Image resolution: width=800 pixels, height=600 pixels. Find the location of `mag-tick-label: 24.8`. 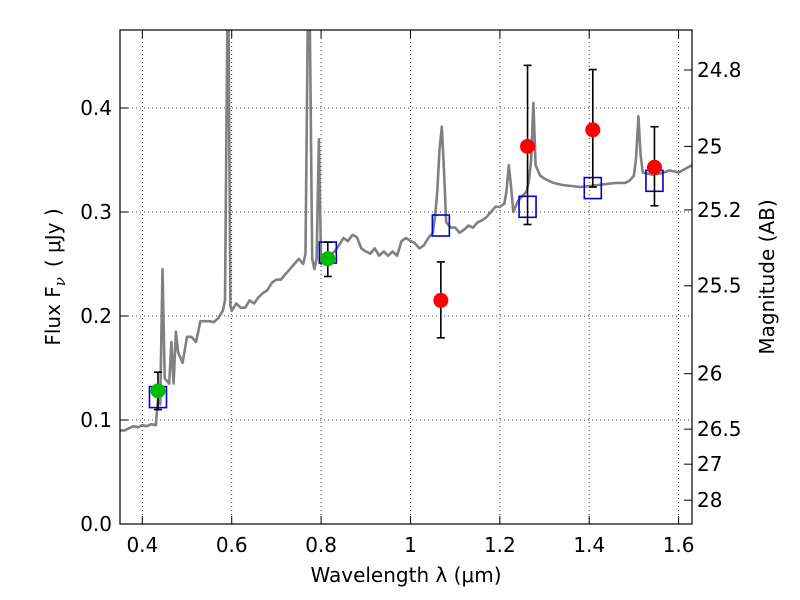

mag-tick-label: 24.8 is located at coordinates (719, 70).